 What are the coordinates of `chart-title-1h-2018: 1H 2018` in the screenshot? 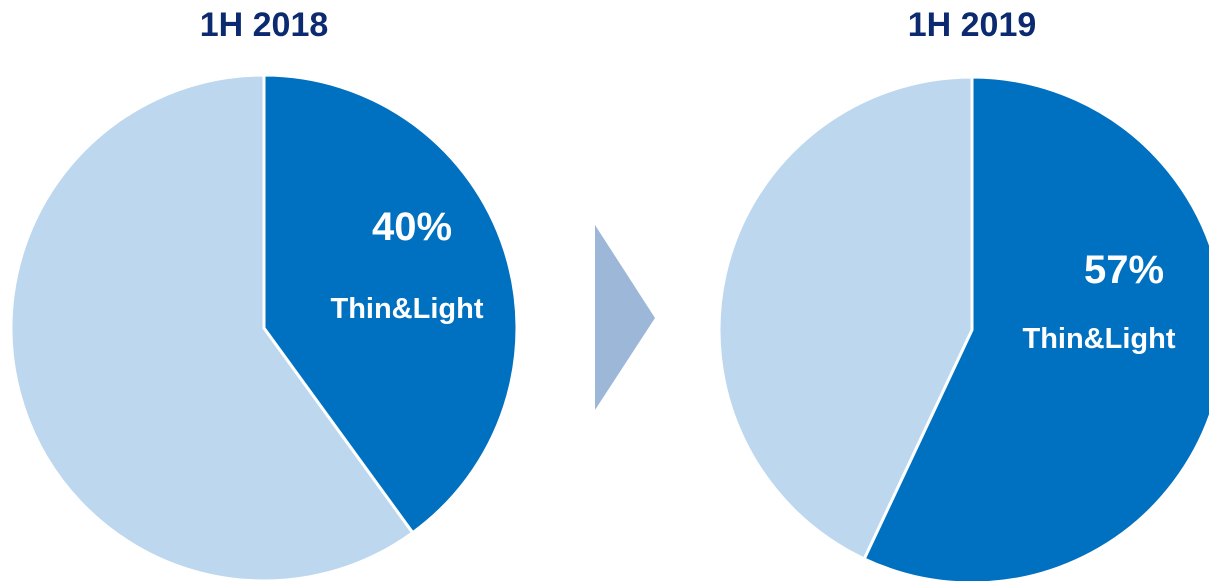 It's located at (264, 25).